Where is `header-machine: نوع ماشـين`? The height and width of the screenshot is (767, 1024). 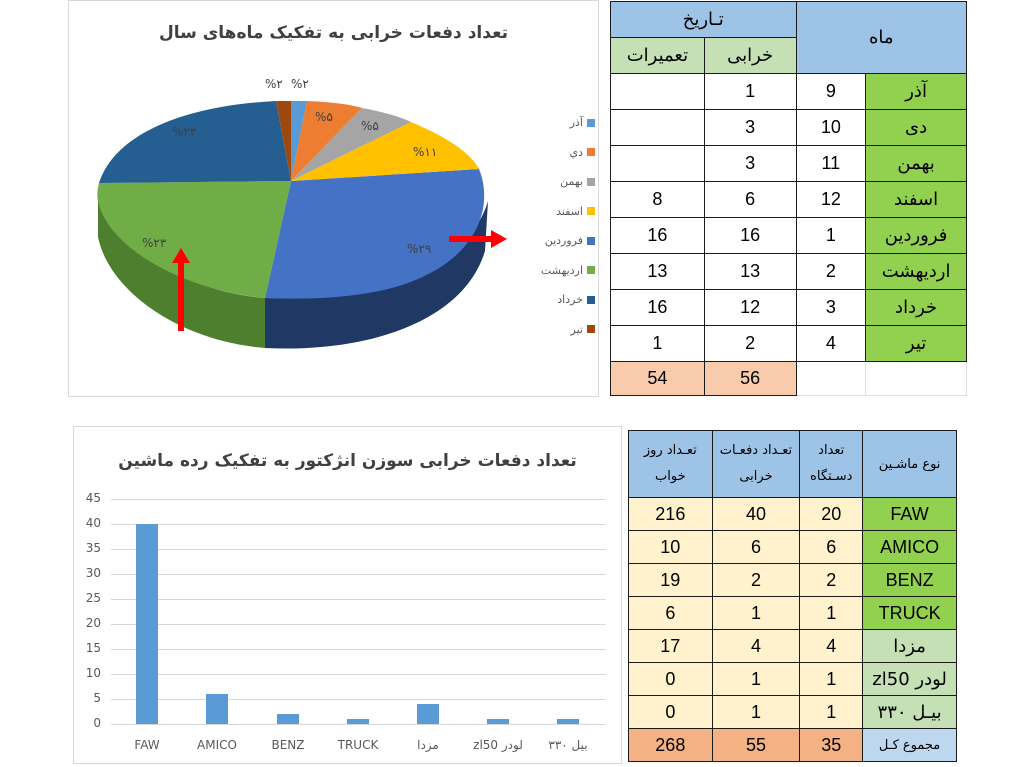 header-machine: نوع ماشـين is located at coordinates (909, 464).